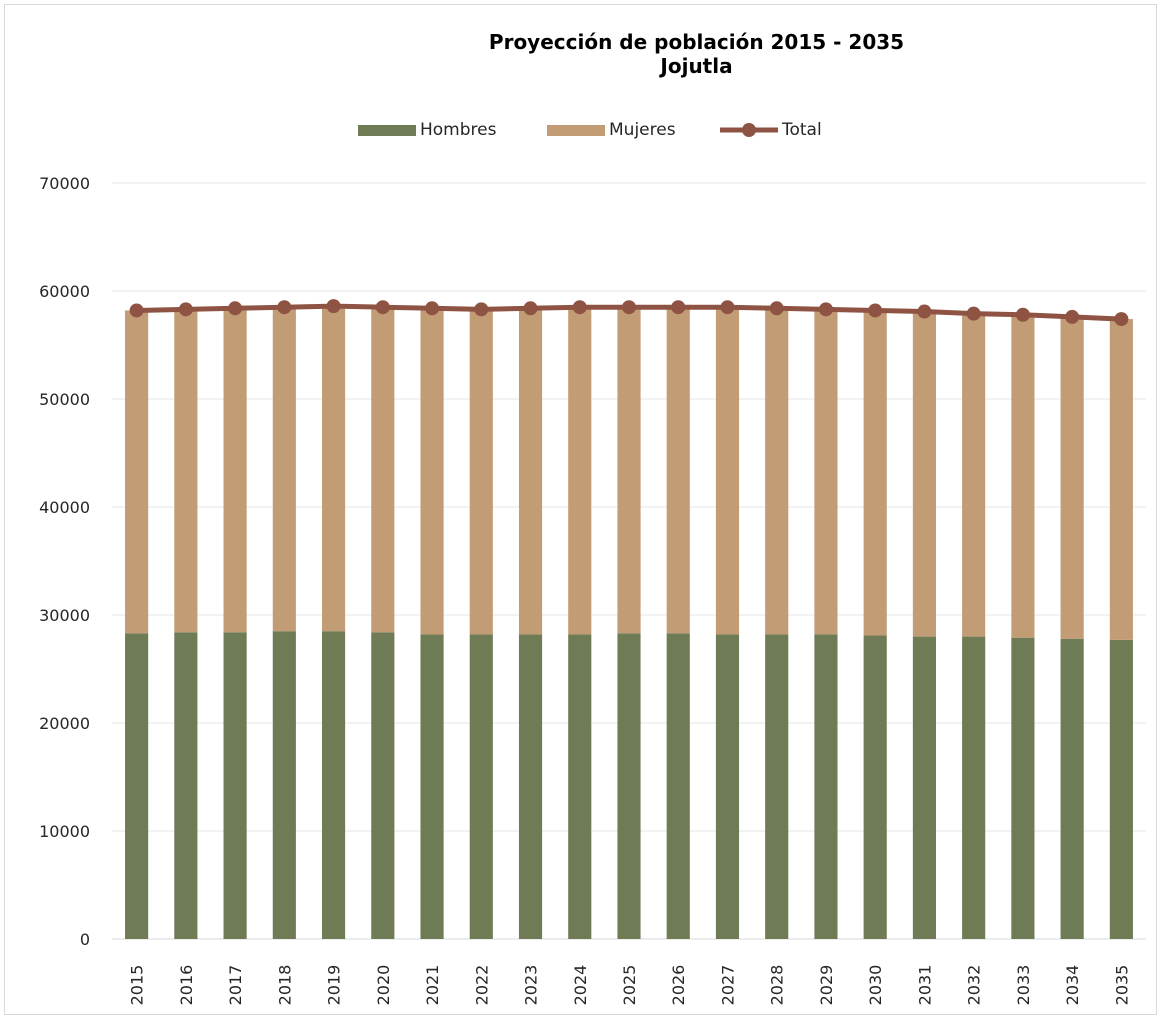 Image resolution: width=1161 pixels, height=1019 pixels. Describe the element at coordinates (235, 985) in the screenshot. I see `x-tick-label: 2017` at that location.